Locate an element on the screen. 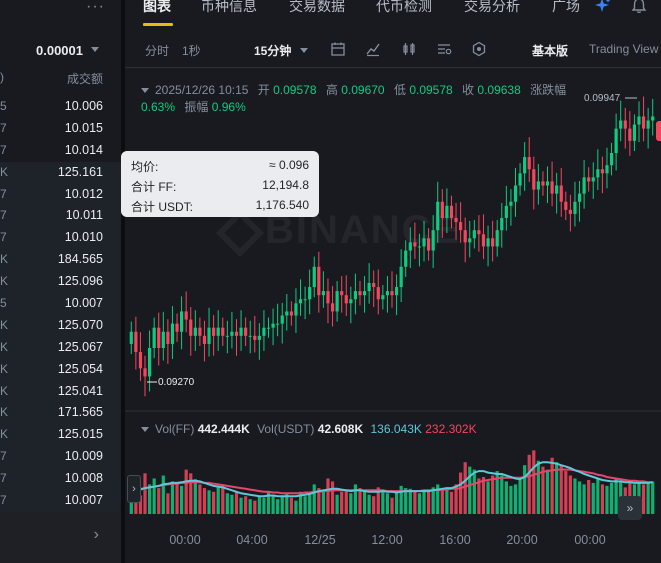  trade-row: 7 10.011 is located at coordinates (60, 216).